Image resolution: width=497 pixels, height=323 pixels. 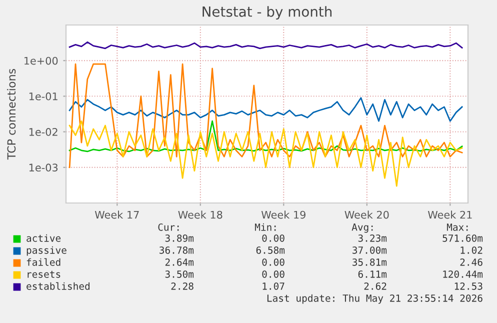 What do you see at coordinates (369, 250) in the screenshot?
I see `text: 37.00m` at bounding box center [369, 250].